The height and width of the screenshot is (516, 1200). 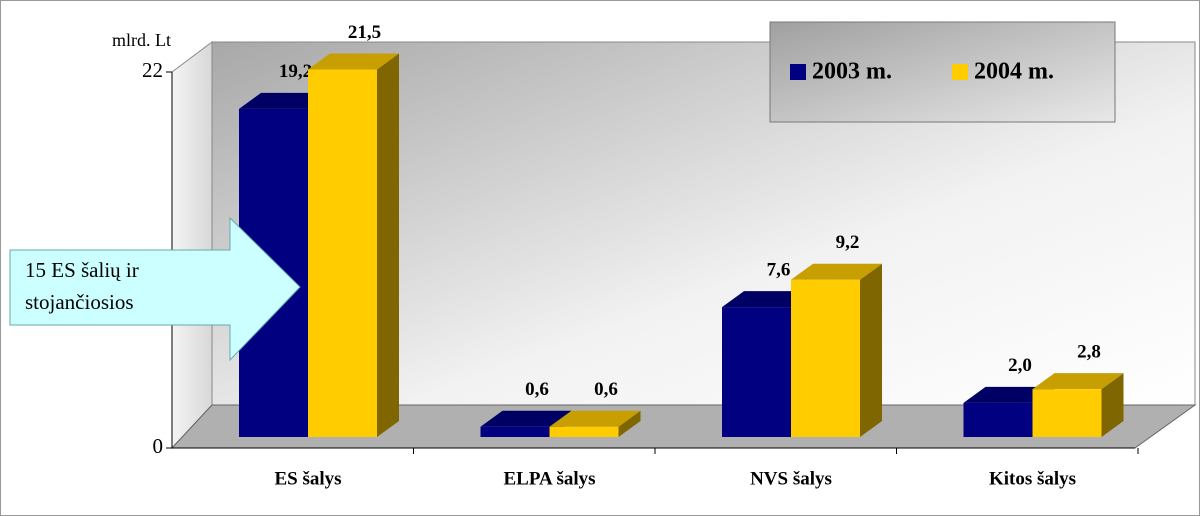 I want to click on y-tick-label: 22, so click(x=152, y=70).